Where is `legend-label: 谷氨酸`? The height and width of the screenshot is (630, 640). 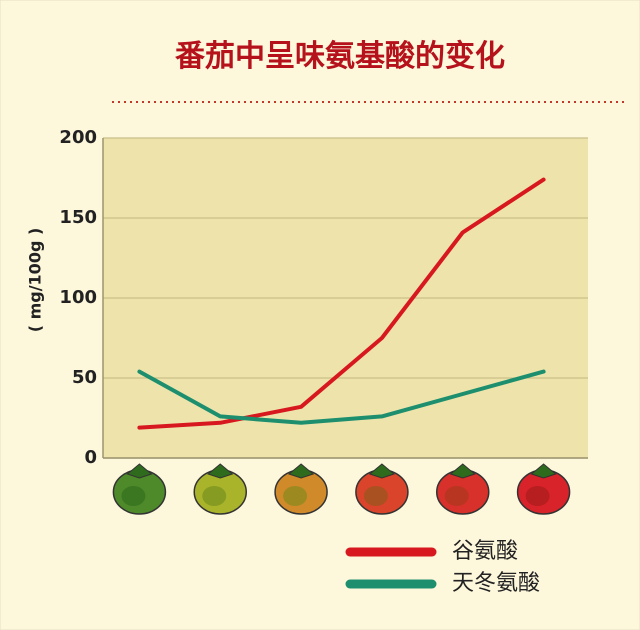 legend-label: 谷氨酸 is located at coordinates (485, 551).